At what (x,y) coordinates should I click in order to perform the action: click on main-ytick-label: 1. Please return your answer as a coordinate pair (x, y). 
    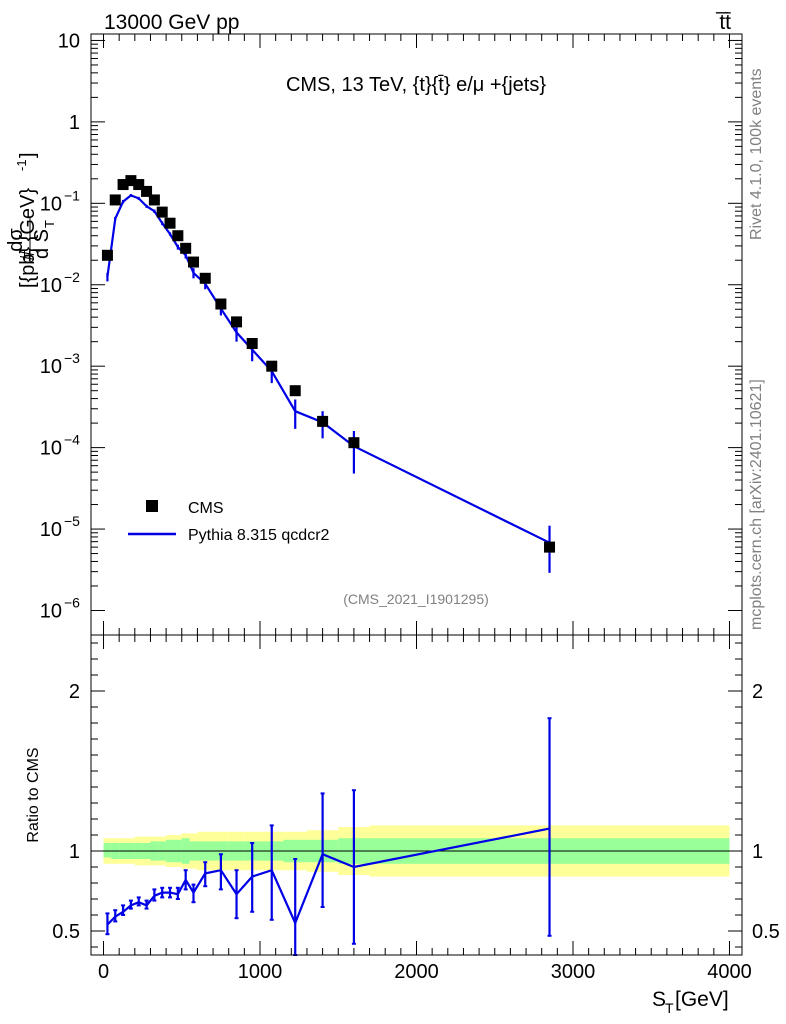
    Looking at the image, I should click on (74, 123).